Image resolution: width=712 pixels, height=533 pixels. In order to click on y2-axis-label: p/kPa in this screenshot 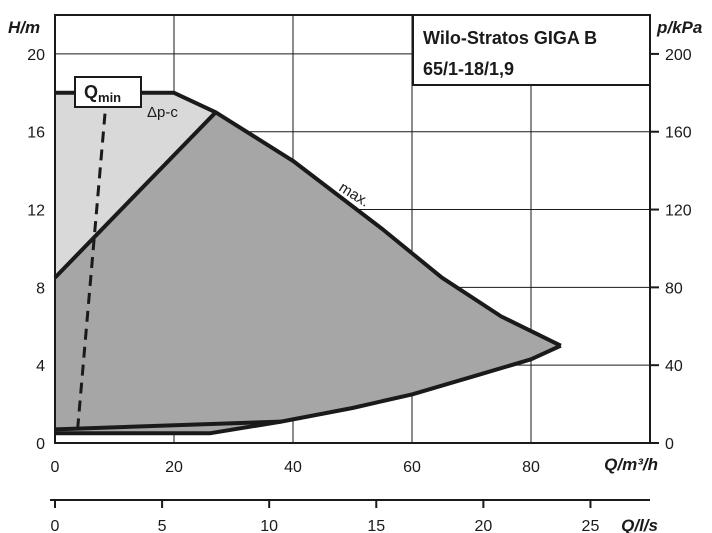, I will do `click(679, 27)`.